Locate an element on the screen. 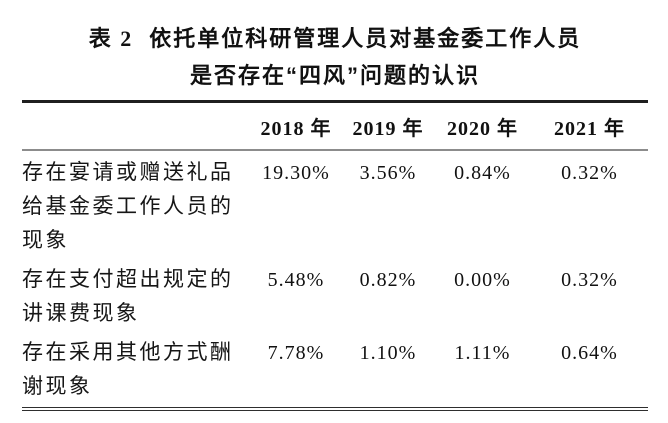 This screenshot has width=668, height=423. header-col-2018: 2018 年 is located at coordinates (296, 128).